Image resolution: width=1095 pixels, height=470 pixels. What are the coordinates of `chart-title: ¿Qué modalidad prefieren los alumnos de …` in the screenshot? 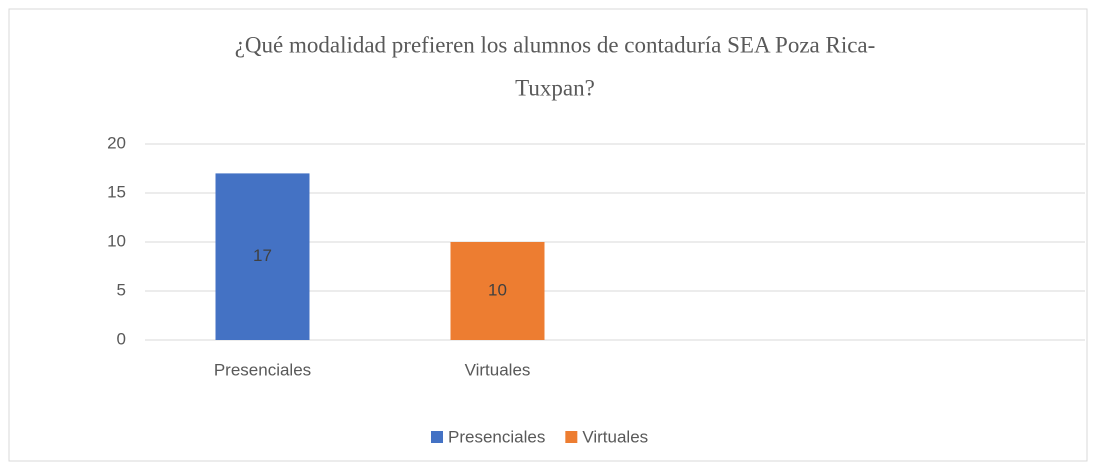 It's located at (555, 44).